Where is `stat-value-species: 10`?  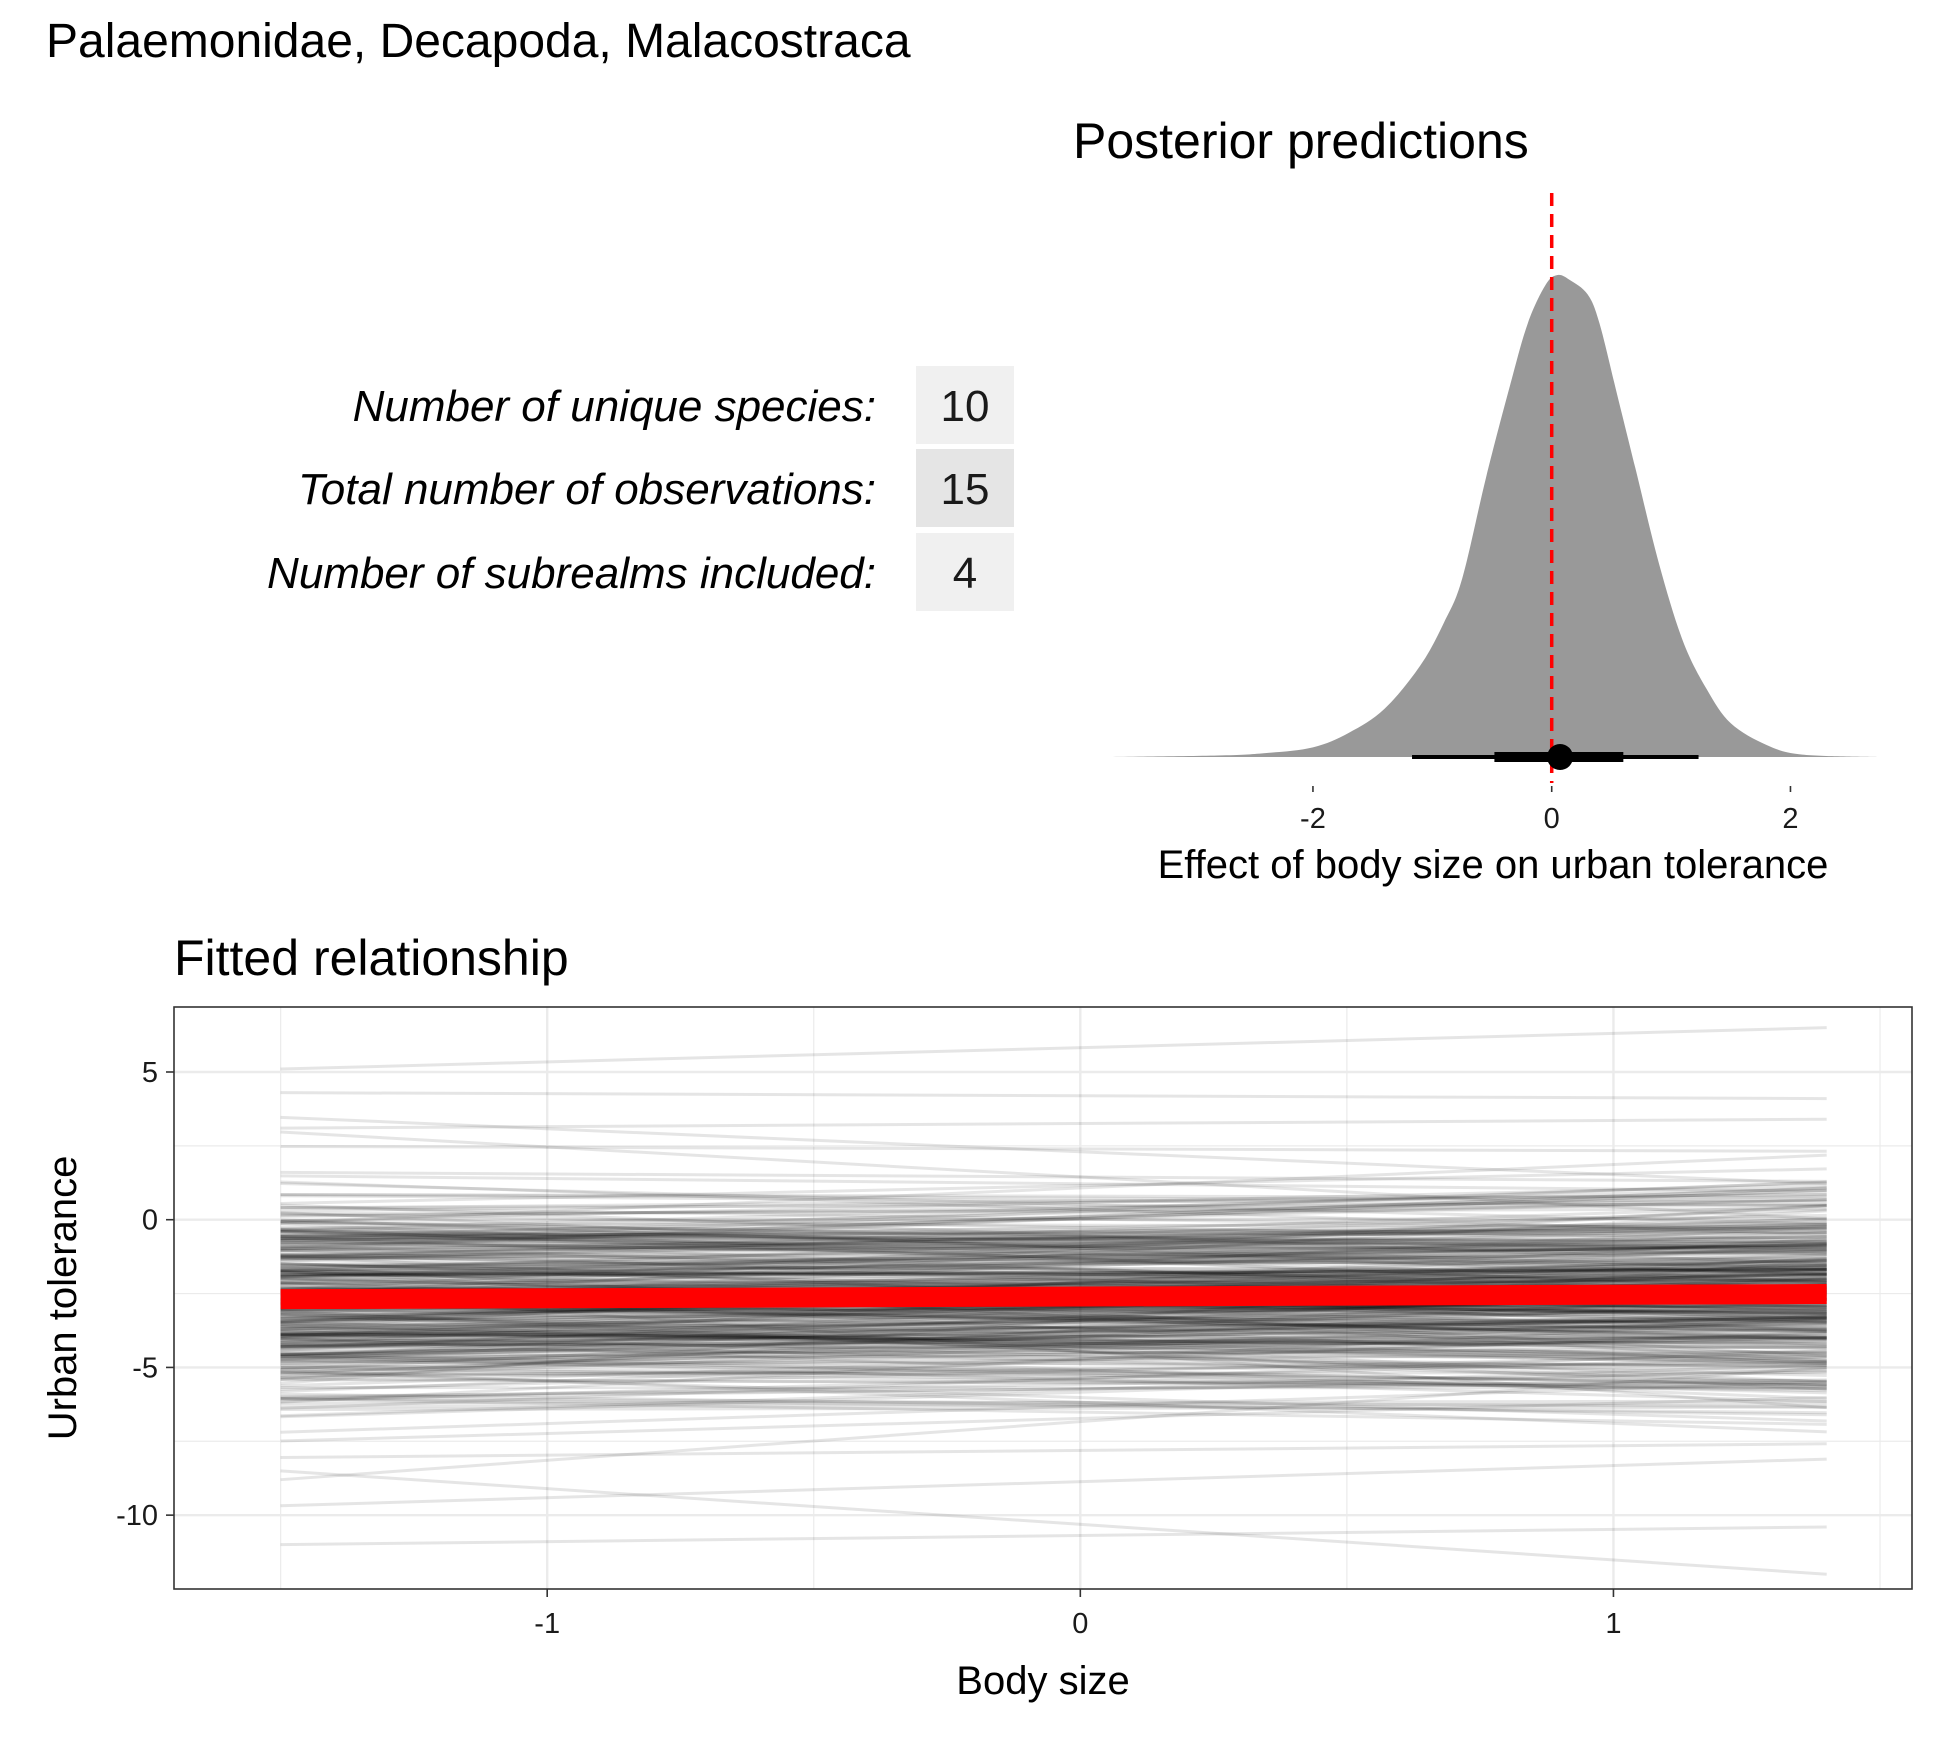
stat-value-species: 10 is located at coordinates (965, 406).